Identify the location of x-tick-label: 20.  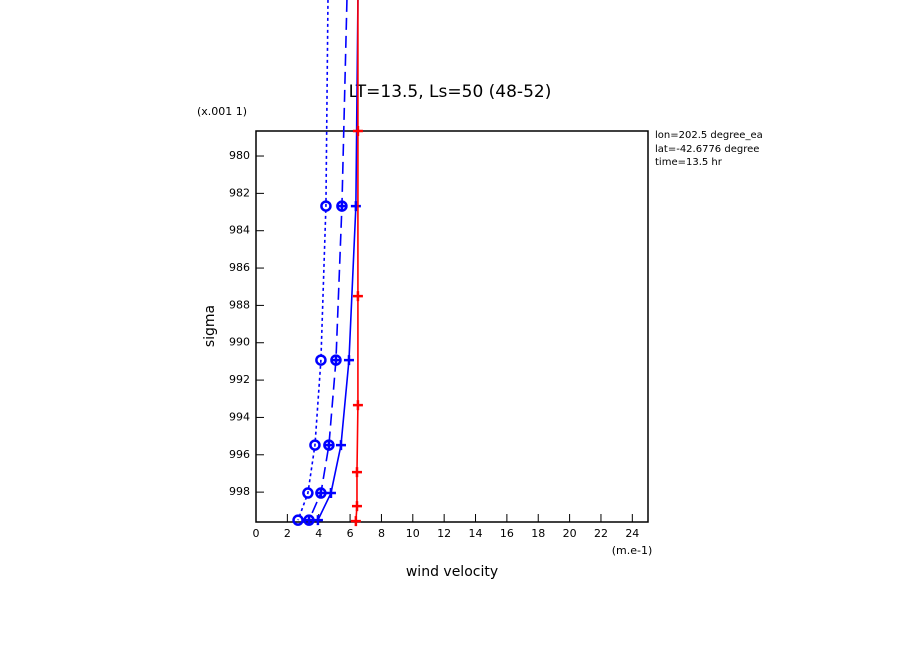
(570, 533).